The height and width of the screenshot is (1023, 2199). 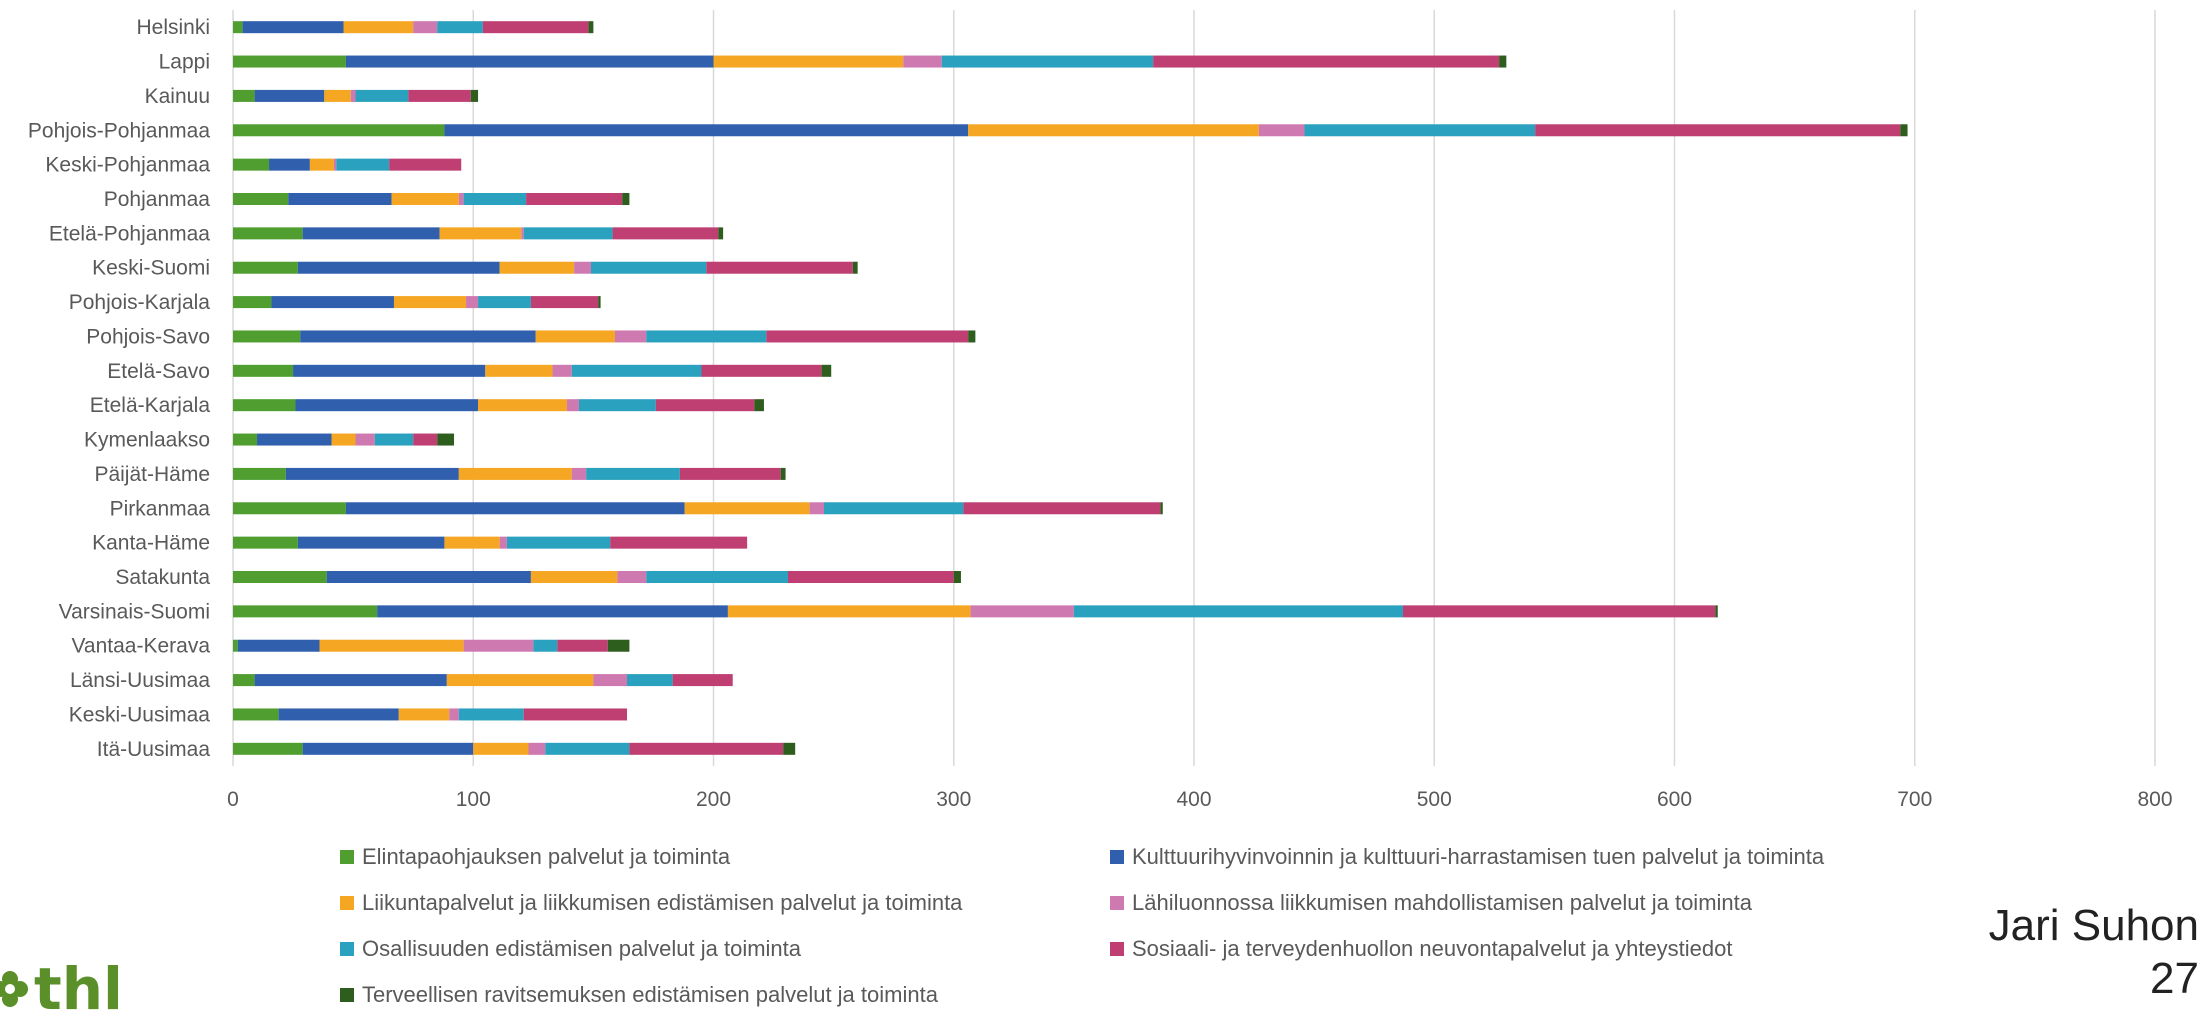 What do you see at coordinates (151, 543) in the screenshot?
I see `category-label: Kanta-Häme` at bounding box center [151, 543].